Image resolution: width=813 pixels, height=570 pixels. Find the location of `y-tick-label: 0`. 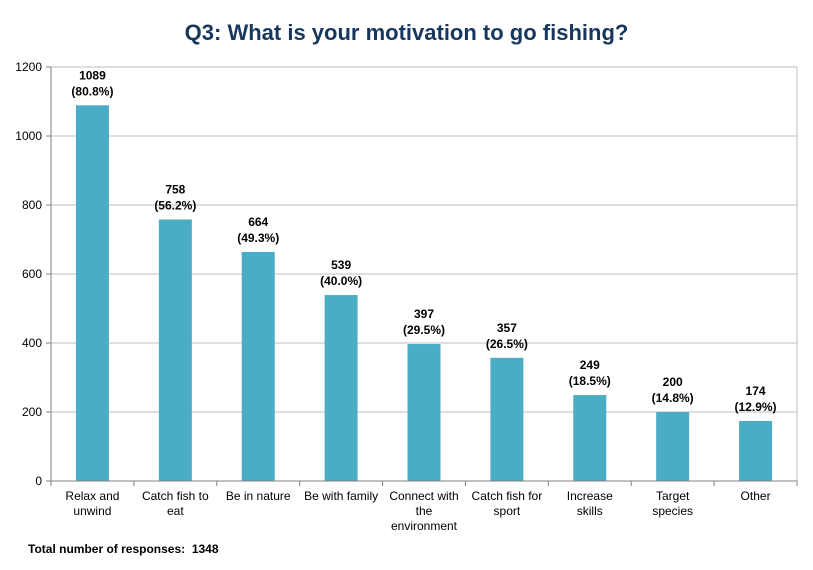

y-tick-label: 0 is located at coordinates (38, 481).